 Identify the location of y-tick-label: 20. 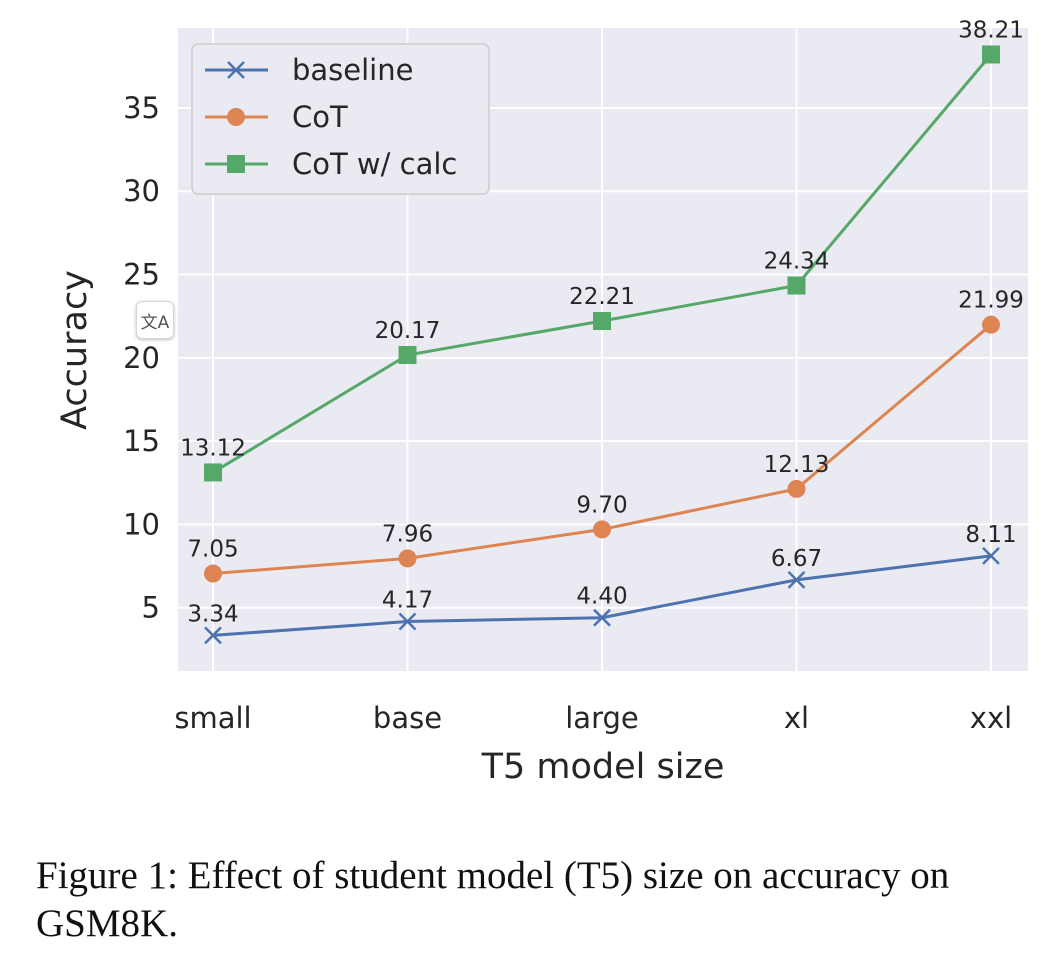
(141, 358).